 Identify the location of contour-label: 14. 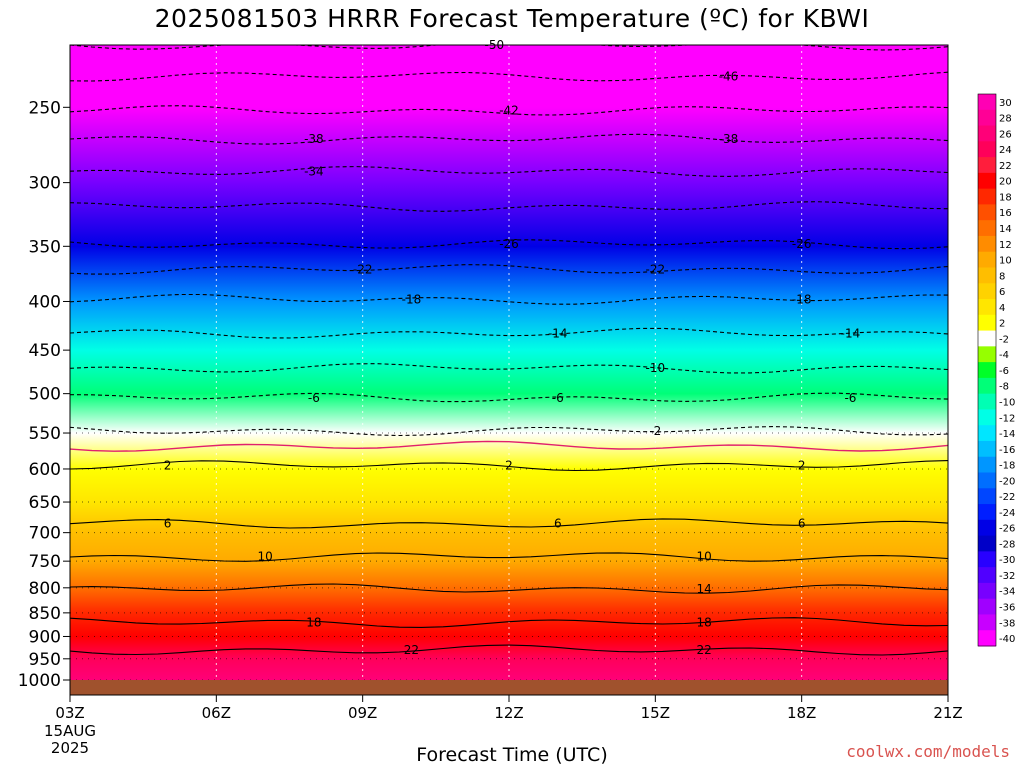
(703, 589).